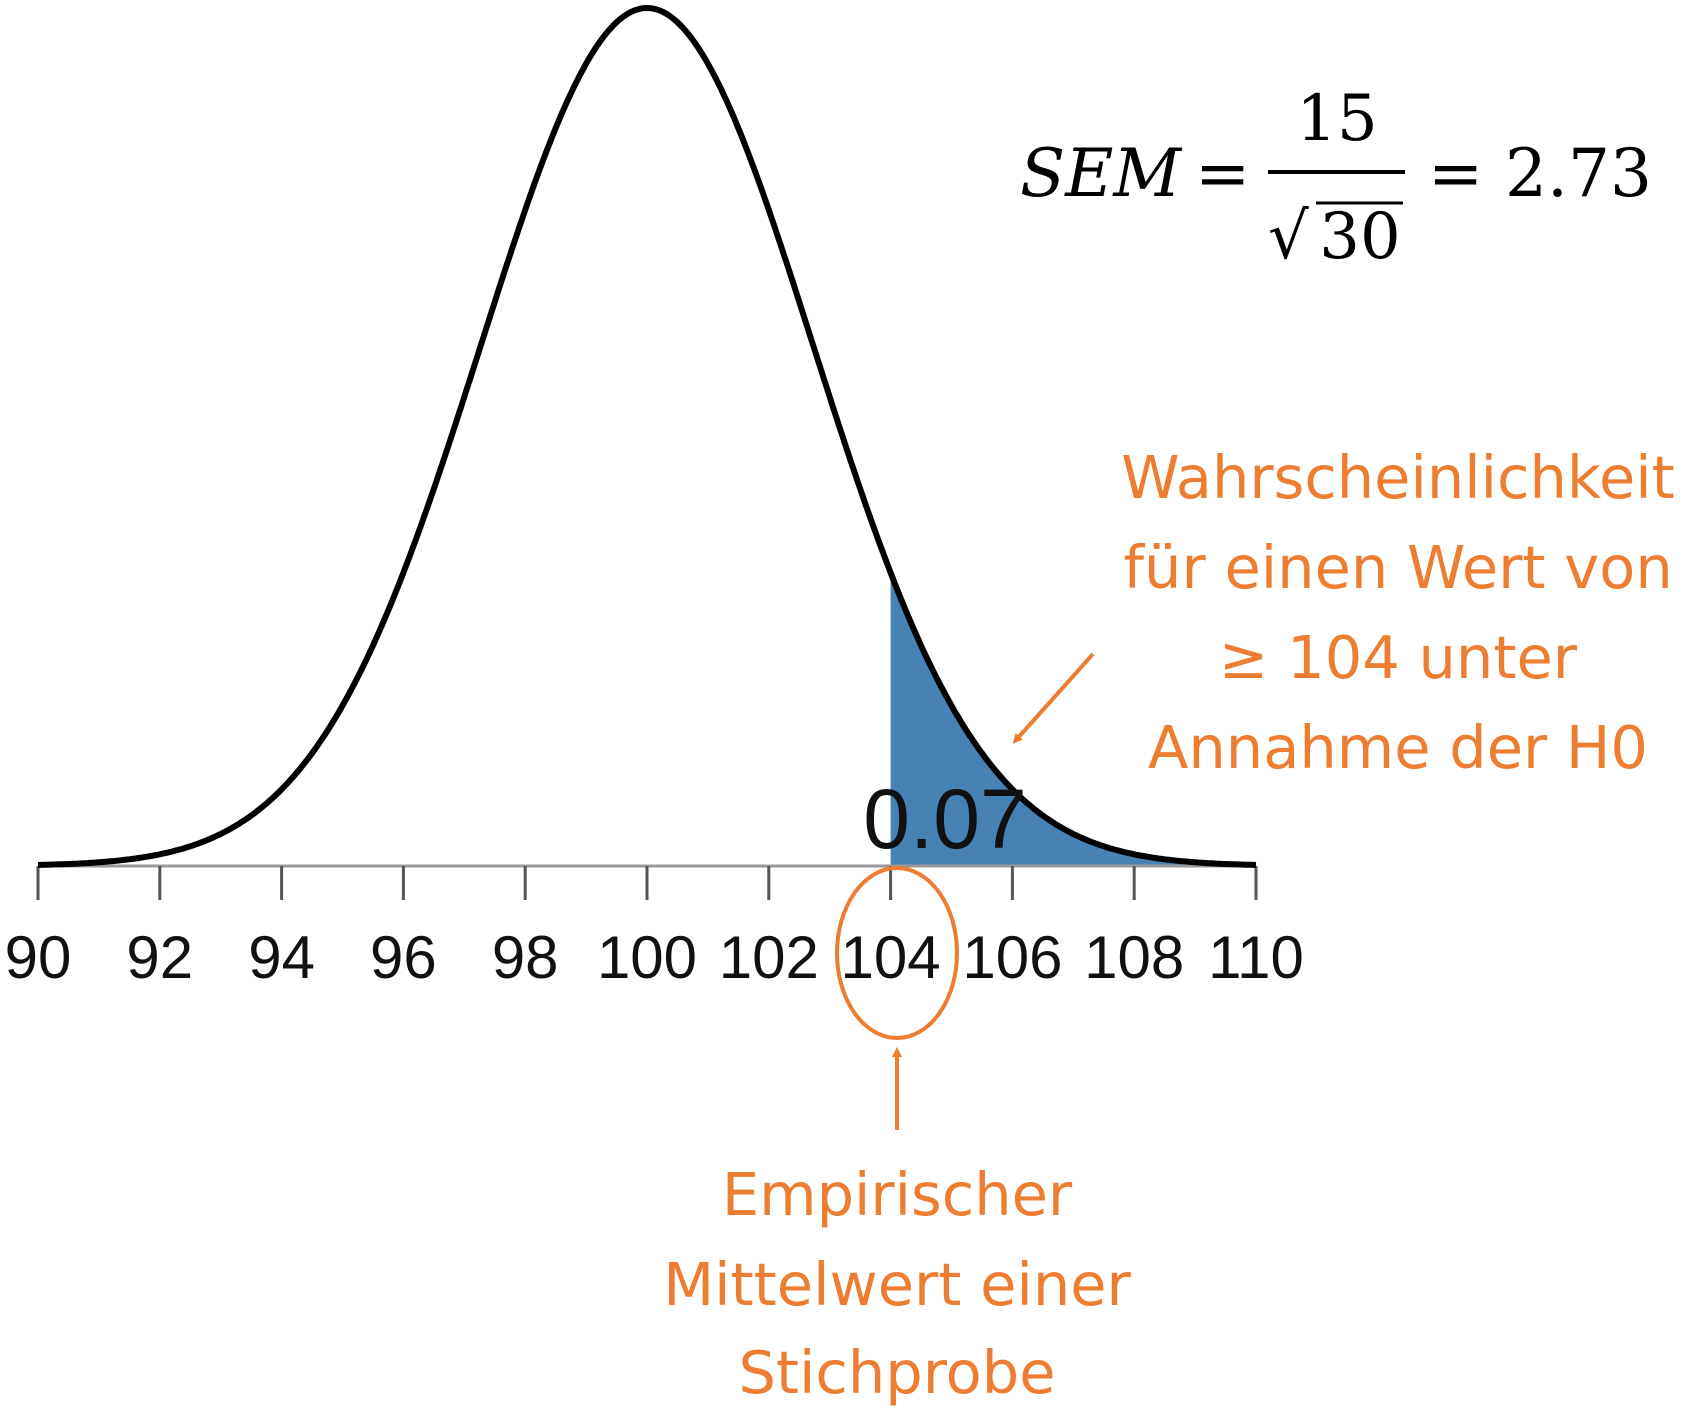 This screenshot has height=1410, width=1687. I want to click on sem-formula: SEM = 15 √ 30 = 2.73, so click(1336, 178).